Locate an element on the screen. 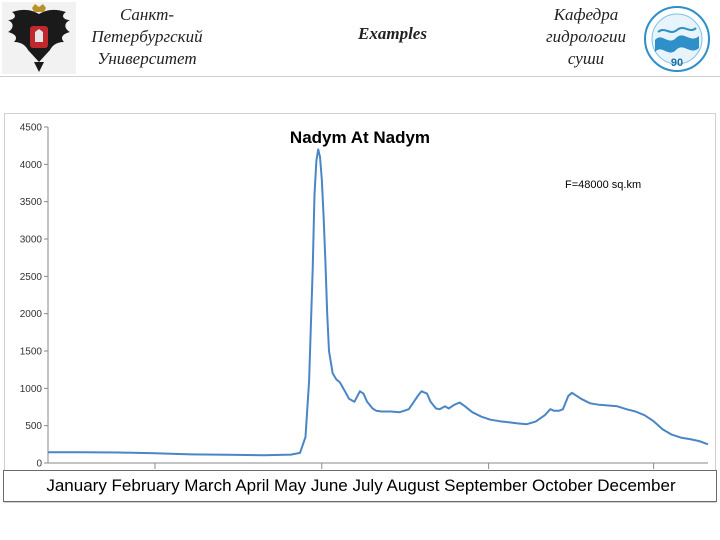  y-tick-label: 500 is located at coordinates (33, 426).